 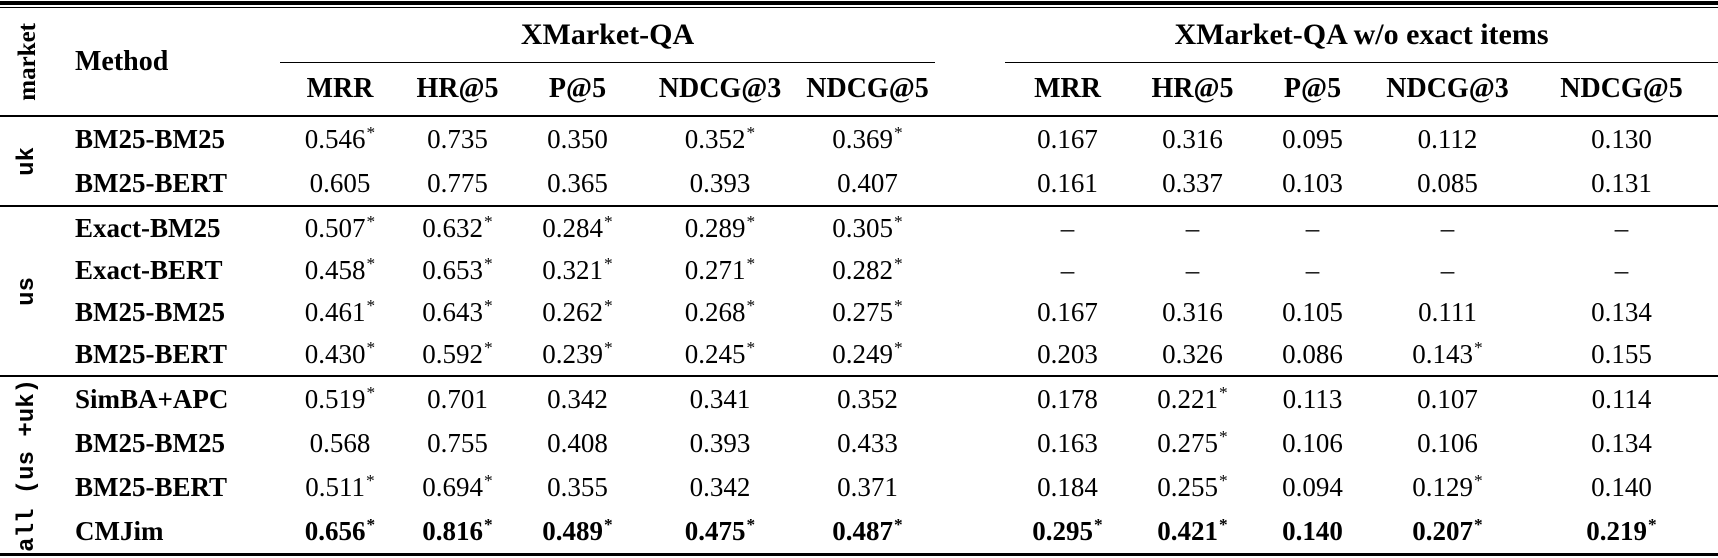 I want to click on metric-cell: 0.289*, so click(x=720, y=227).